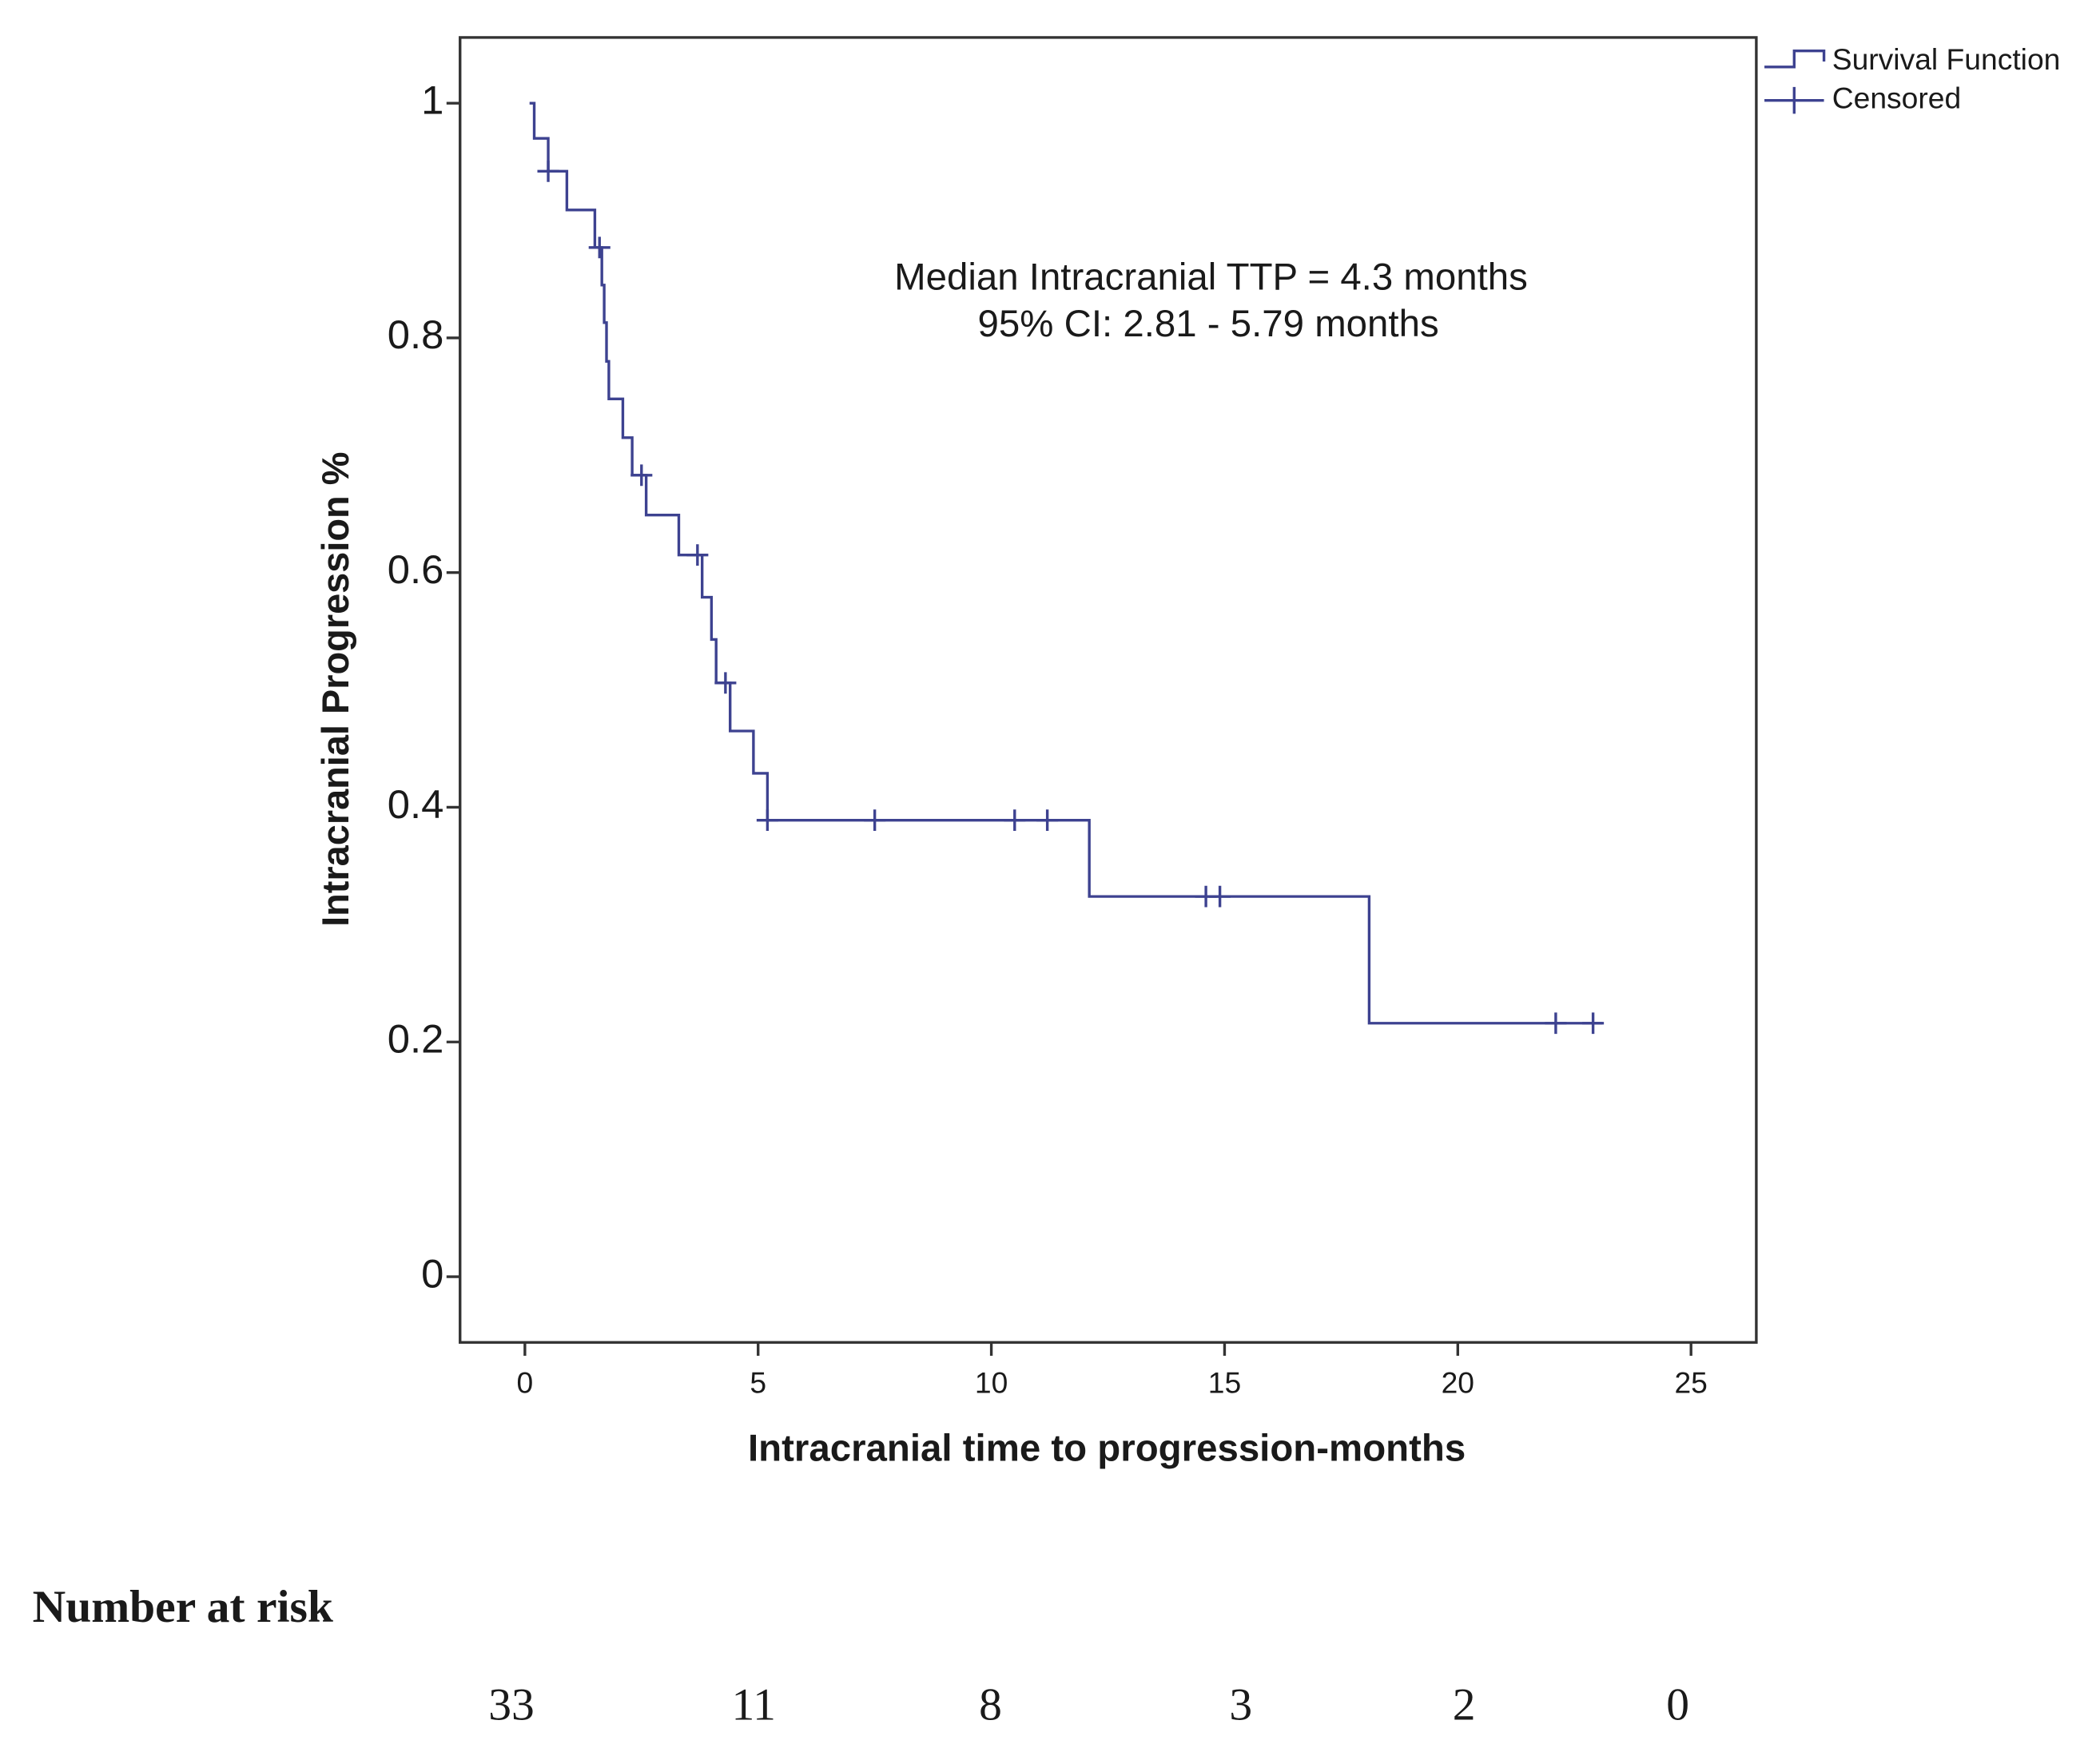 The height and width of the screenshot is (1764, 2100). I want to click on y-tick-label: 0.8, so click(416, 334).